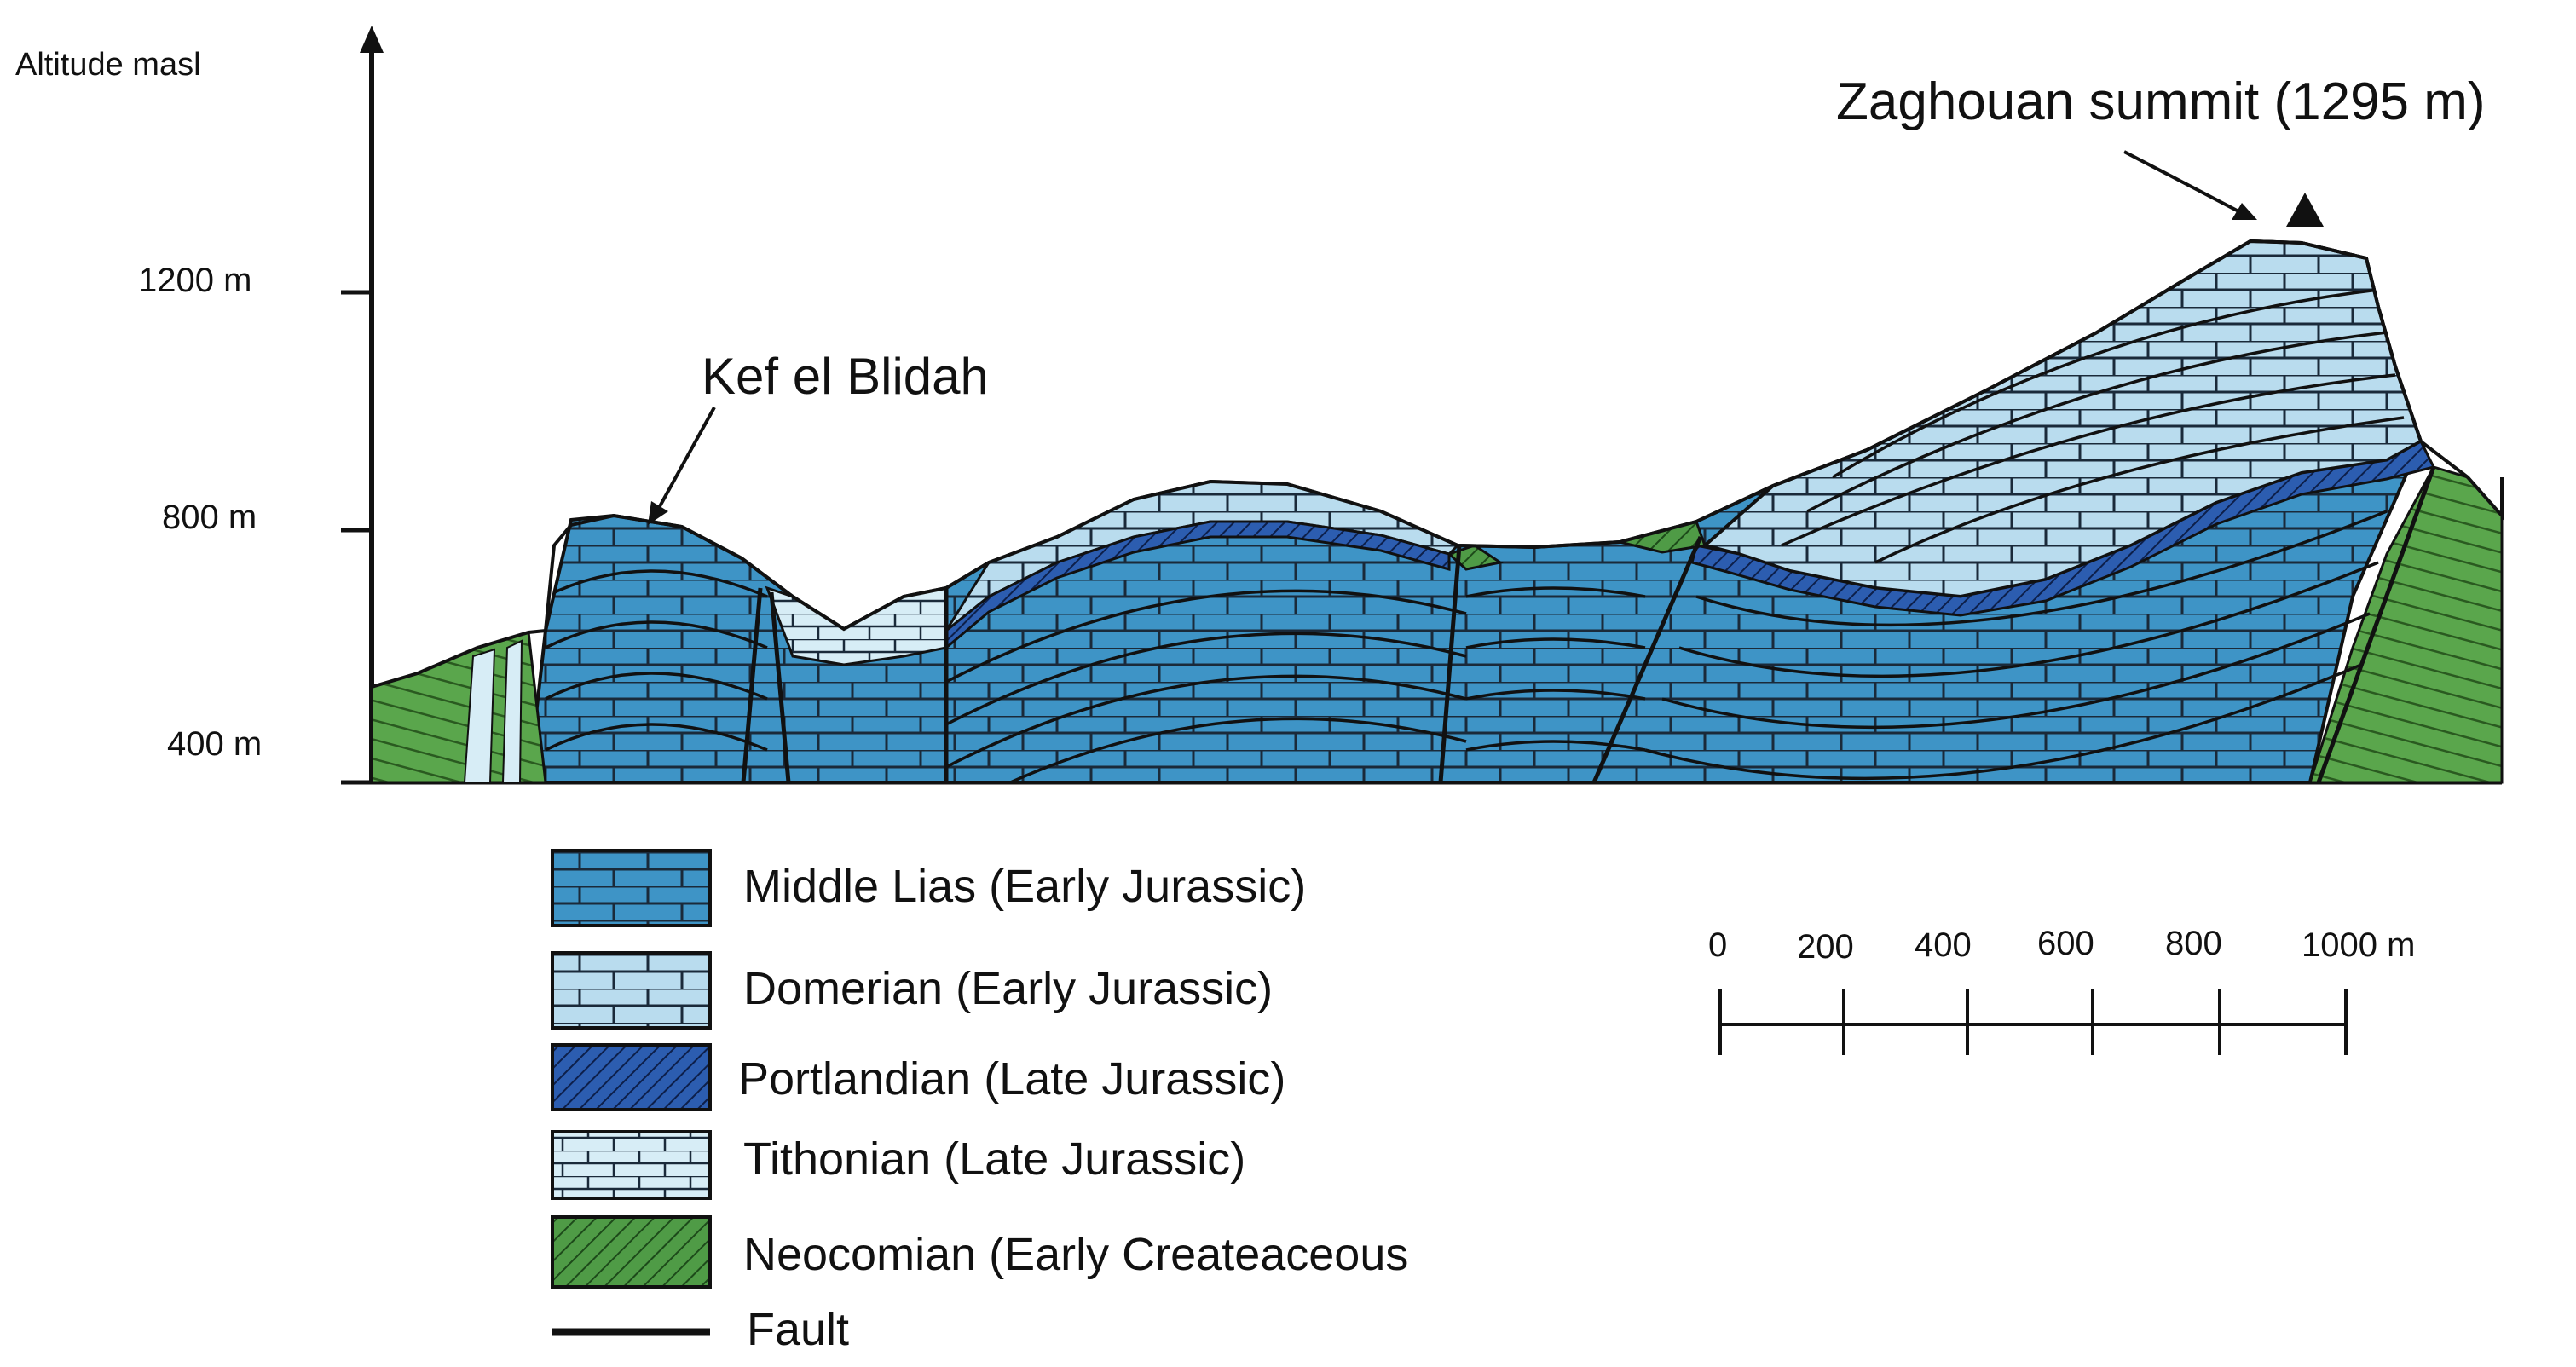 This screenshot has width=2576, height=1367. I want to click on axis-title: Altitude masl, so click(108, 65).